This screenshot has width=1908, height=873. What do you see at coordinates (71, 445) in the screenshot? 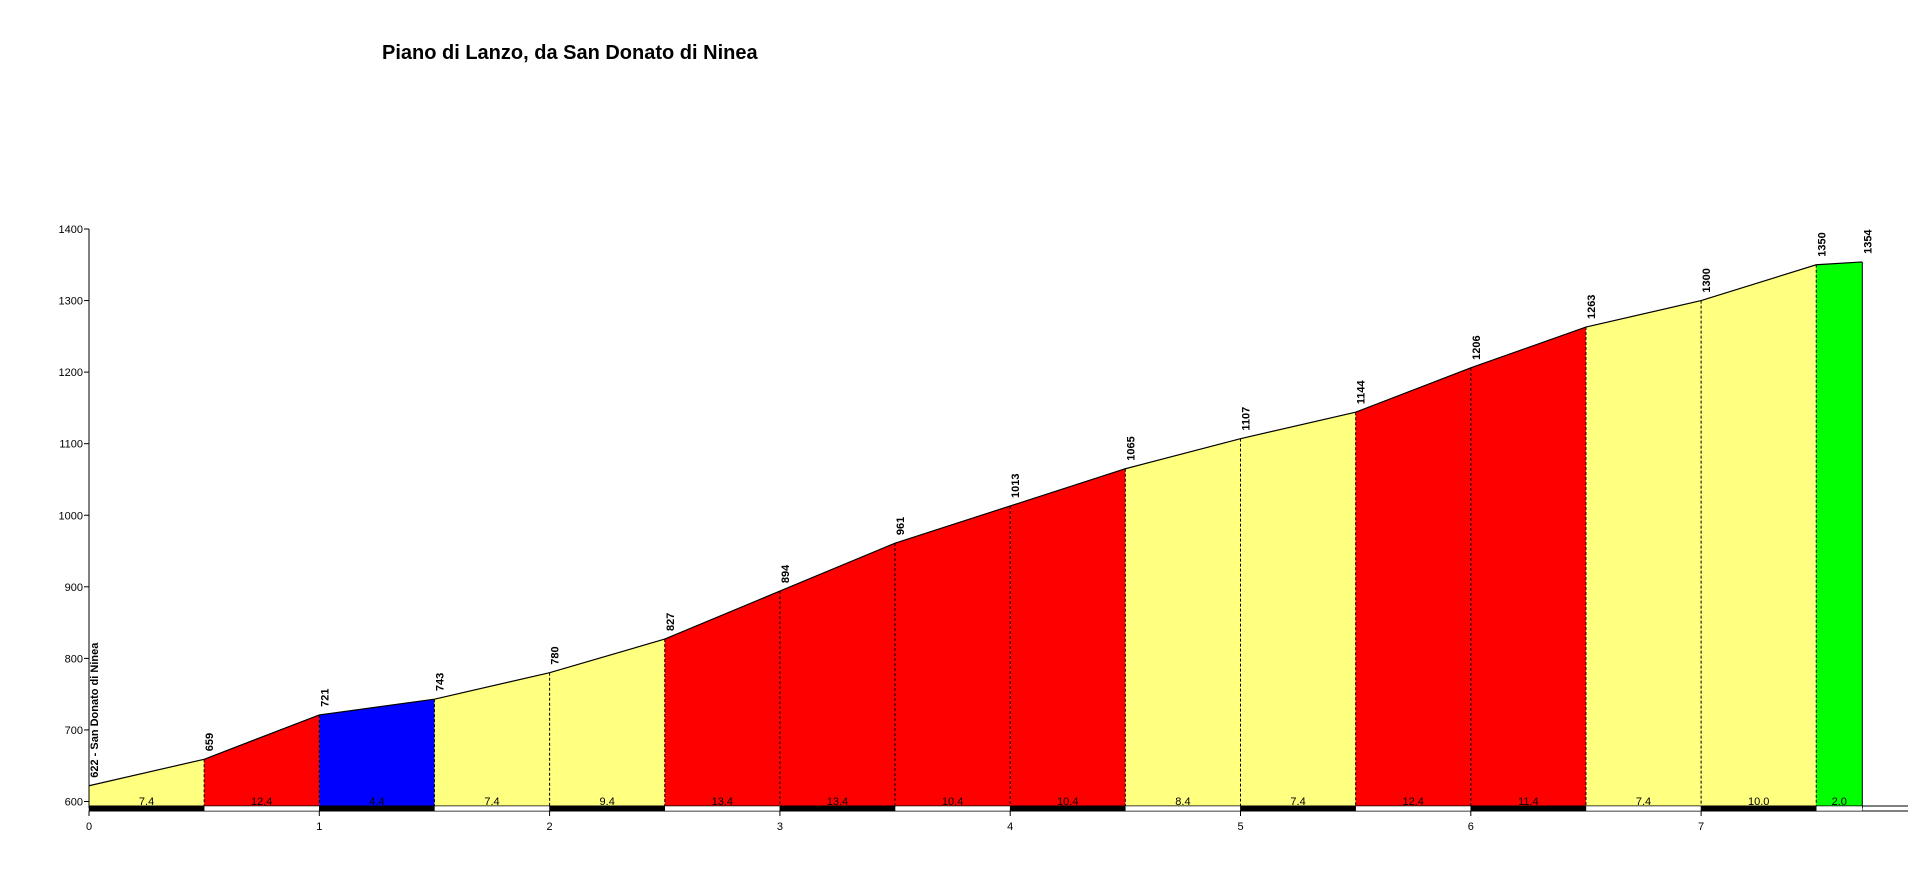
I see `y-tick-label-1100: 1100` at bounding box center [71, 445].